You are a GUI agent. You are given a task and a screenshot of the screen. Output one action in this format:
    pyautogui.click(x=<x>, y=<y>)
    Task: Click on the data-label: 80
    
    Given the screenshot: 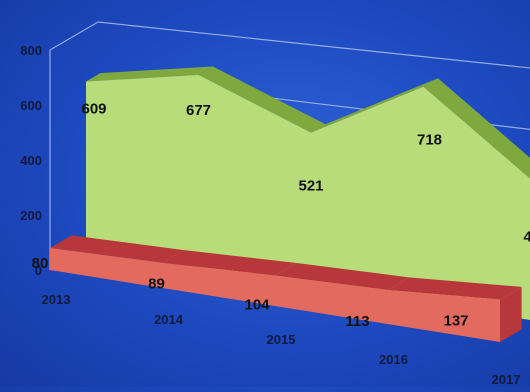 What is the action you would take?
    pyautogui.click(x=40, y=263)
    